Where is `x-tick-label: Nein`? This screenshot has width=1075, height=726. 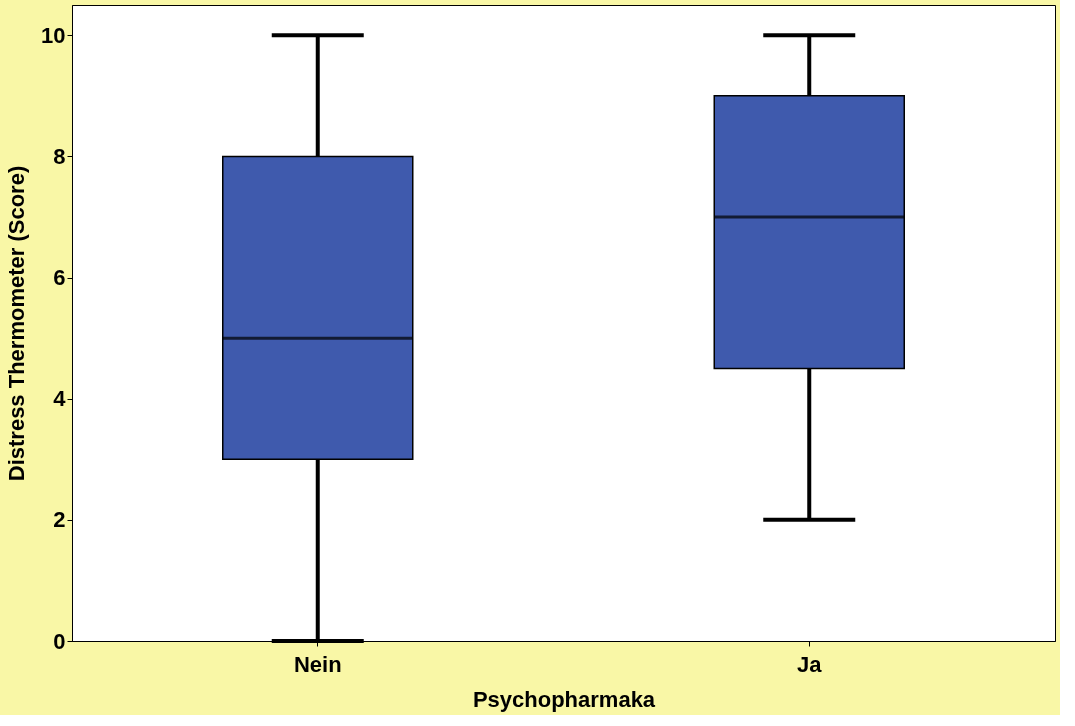 x-tick-label: Nein is located at coordinates (317, 664).